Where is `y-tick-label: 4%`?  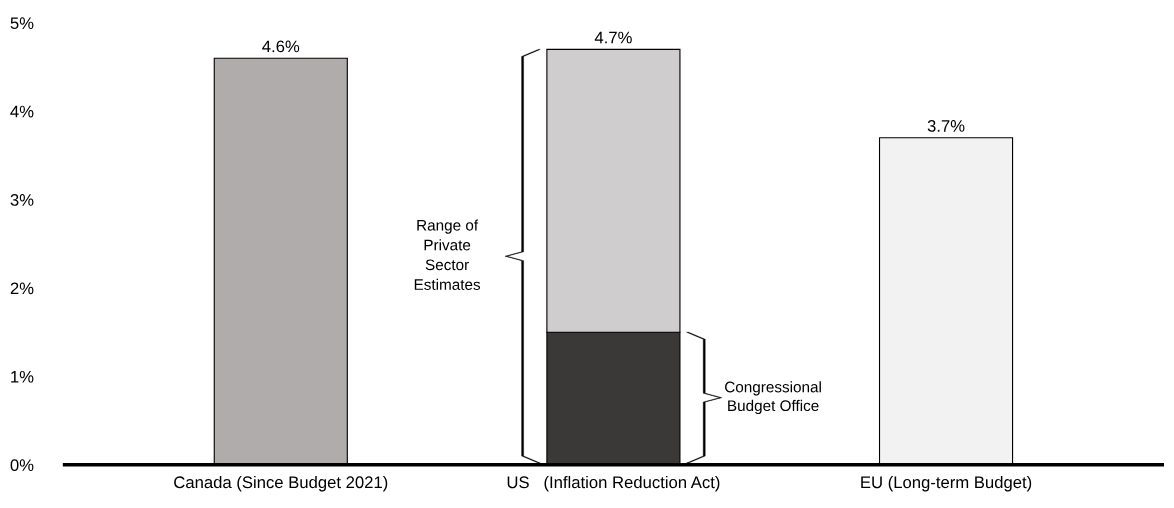 y-tick-label: 4% is located at coordinates (22, 111).